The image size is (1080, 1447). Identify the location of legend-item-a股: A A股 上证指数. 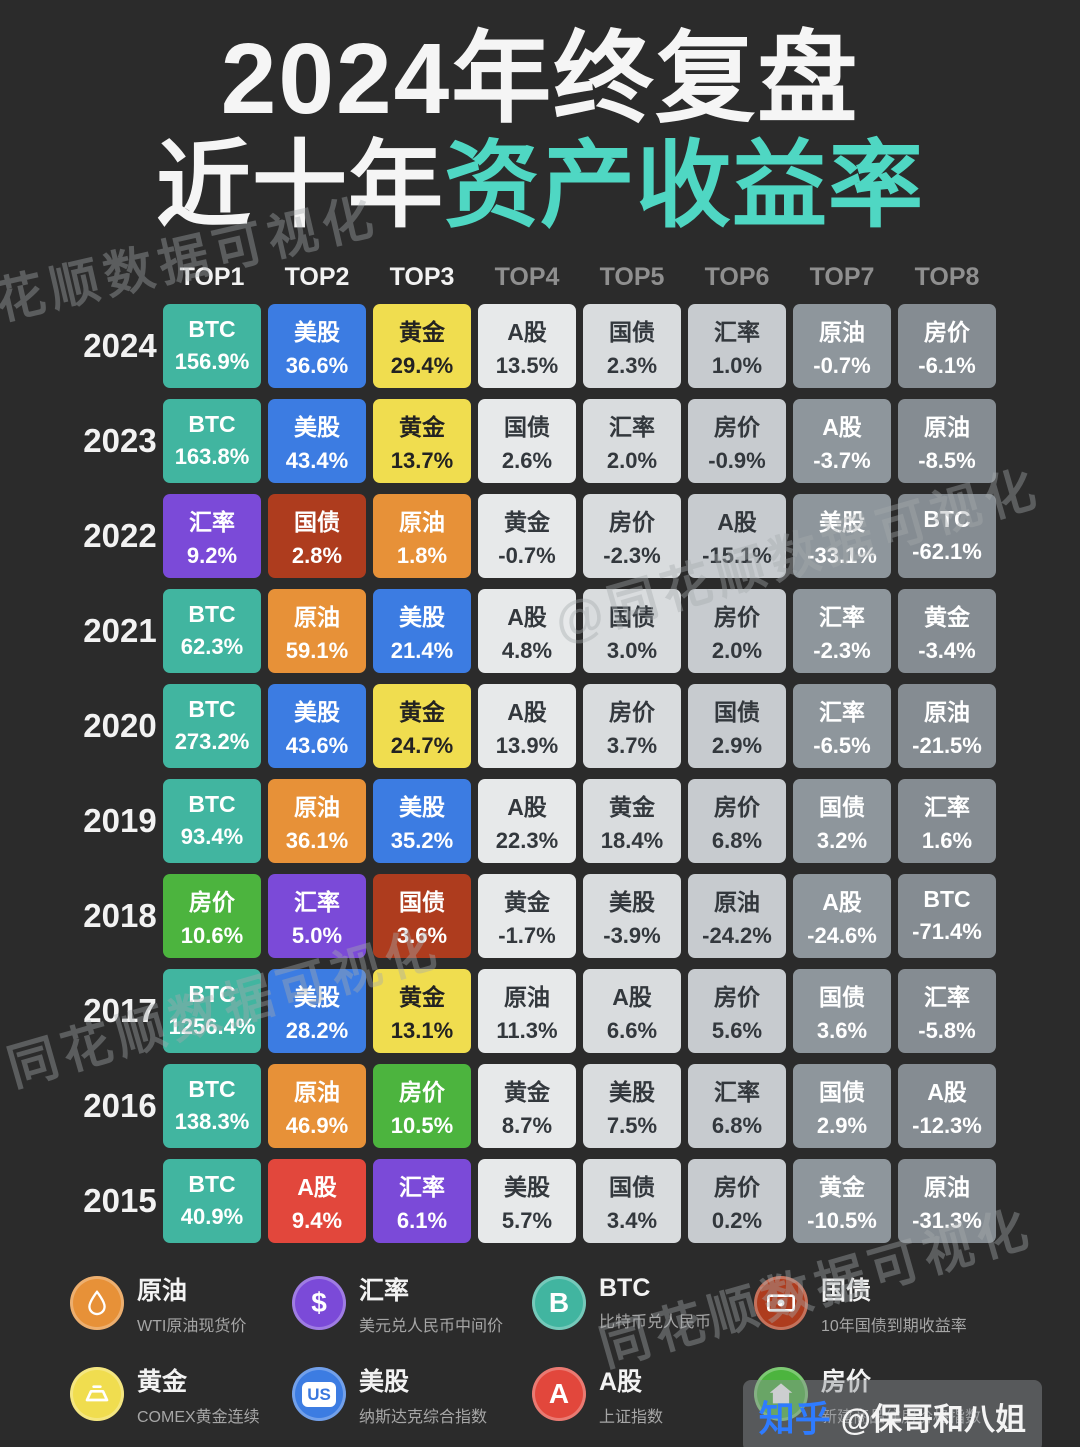
(643, 1394).